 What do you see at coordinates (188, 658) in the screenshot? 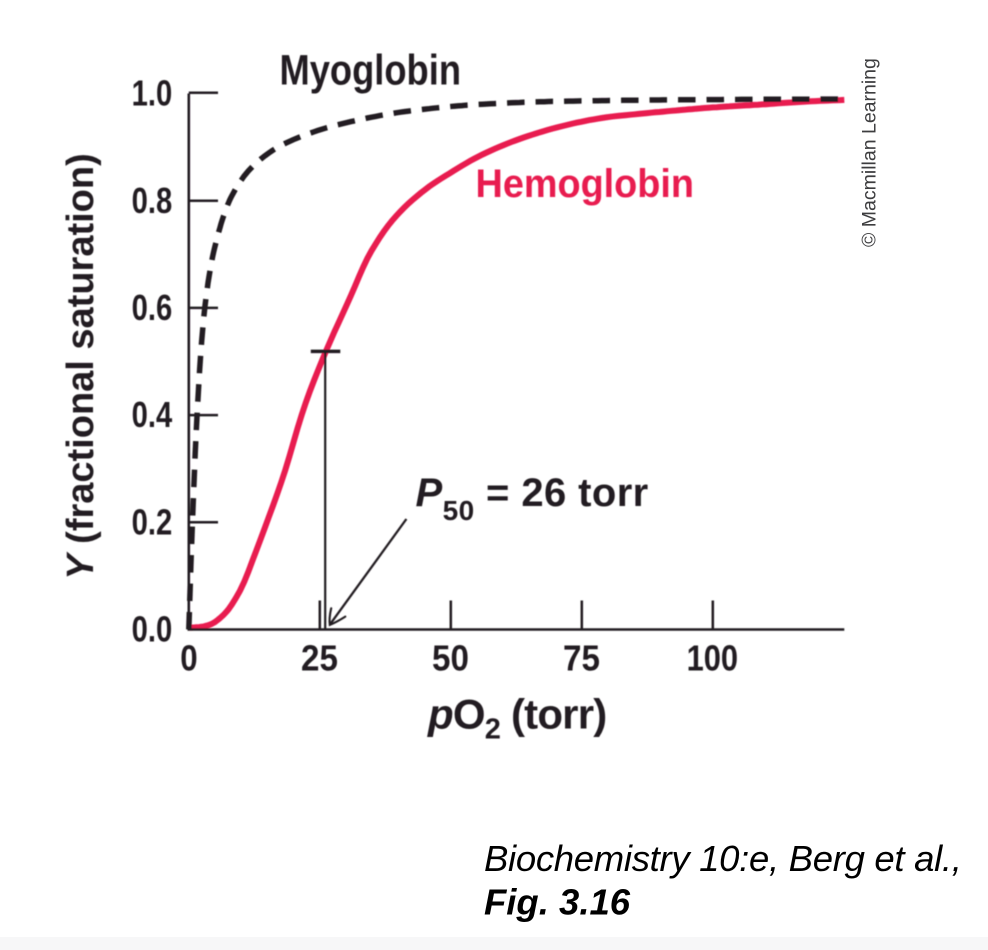
I see `svg-text: 0` at bounding box center [188, 658].